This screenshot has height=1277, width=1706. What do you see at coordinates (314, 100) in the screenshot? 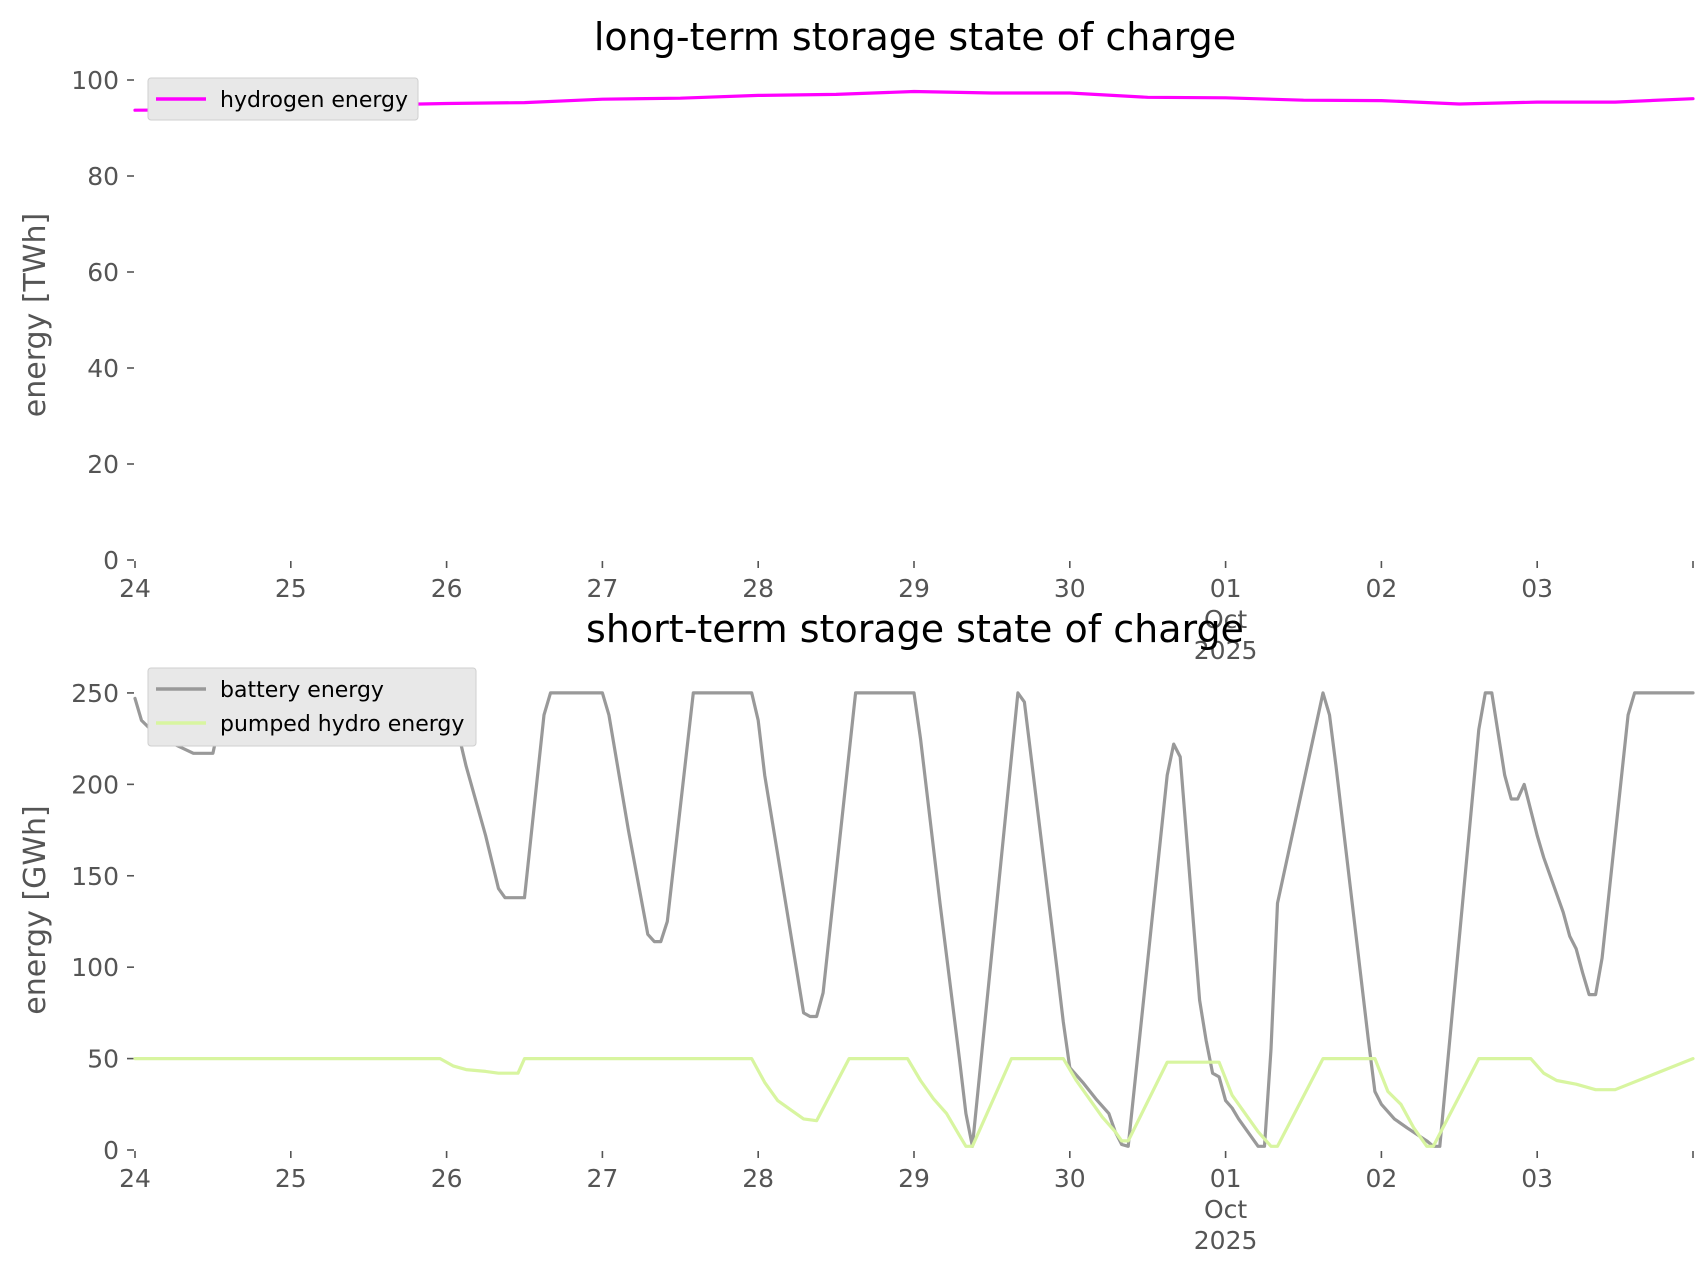
I see `legend-label-hydrogen: hydrogen energy` at bounding box center [314, 100].